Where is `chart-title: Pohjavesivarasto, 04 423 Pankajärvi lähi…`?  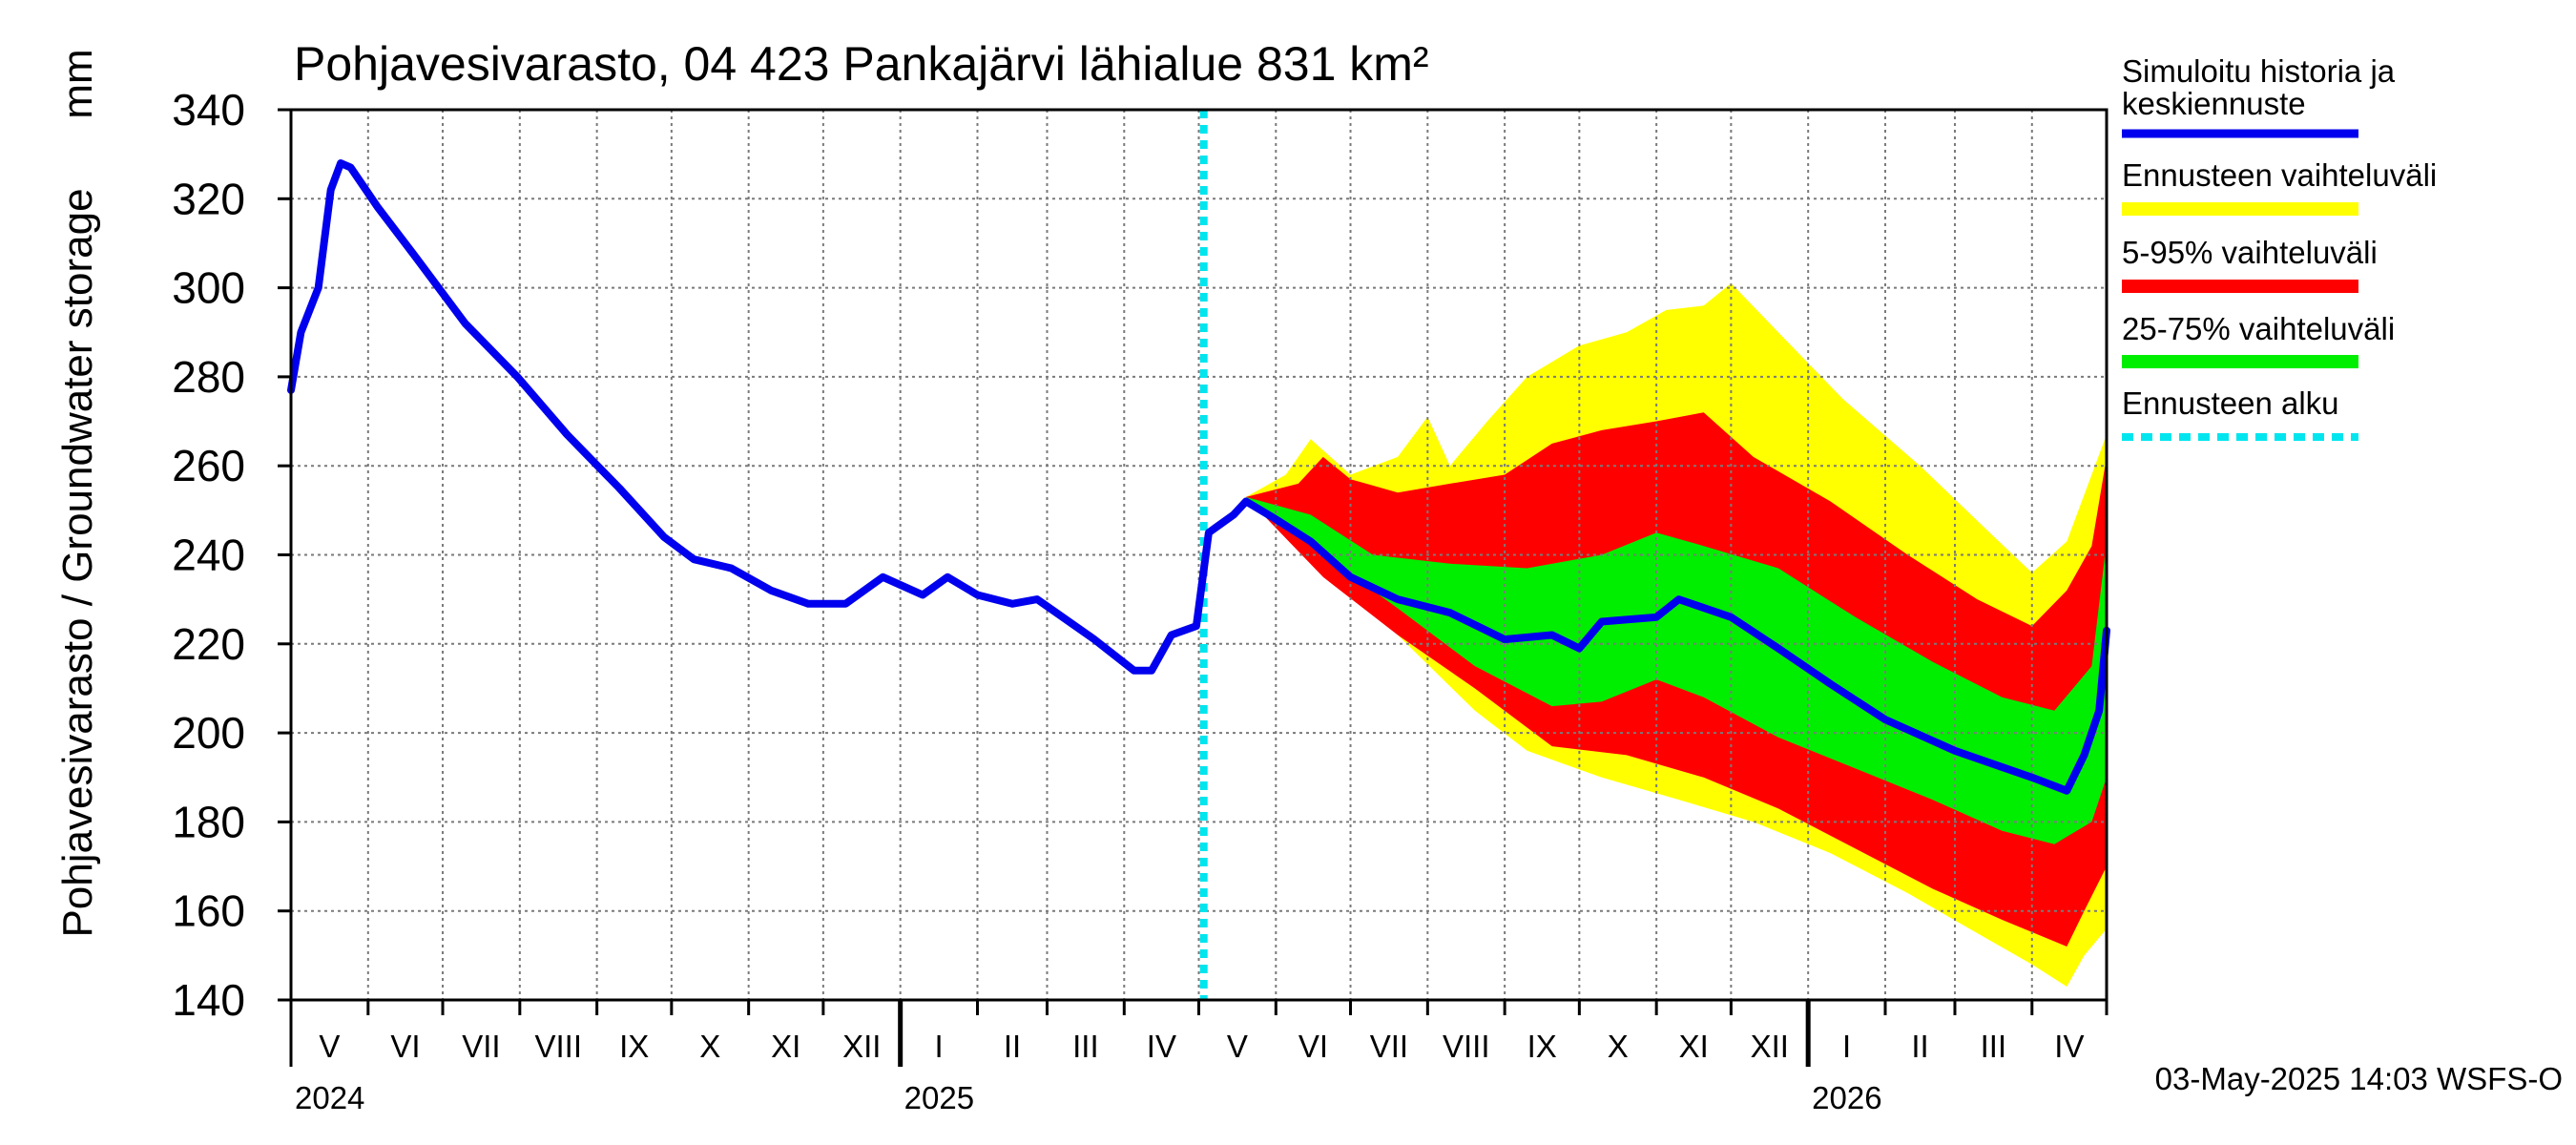
chart-title: Pohjavesivarasto, 04 423 Pankajärvi lähi… is located at coordinates (861, 64).